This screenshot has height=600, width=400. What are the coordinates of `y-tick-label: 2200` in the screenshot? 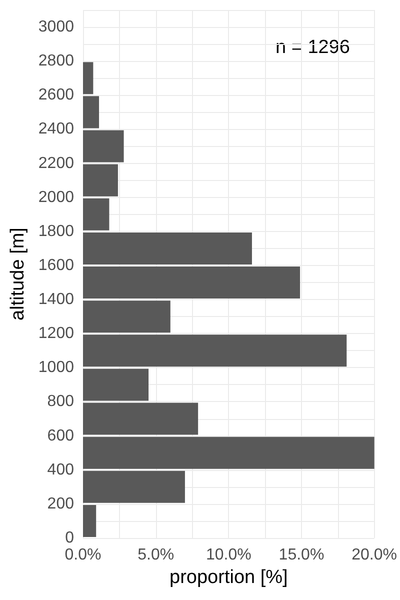 It's located at (56, 163).